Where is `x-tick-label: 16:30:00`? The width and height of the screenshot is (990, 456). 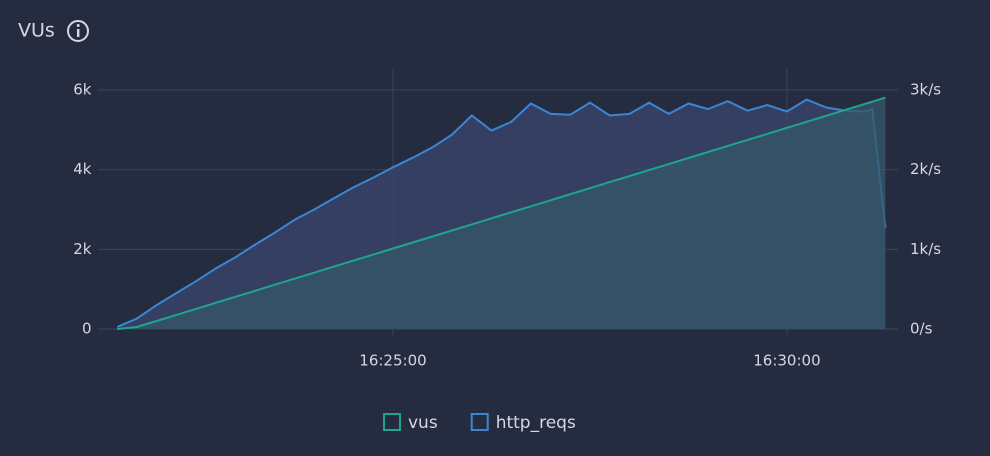
x-tick-label: 16:30:00 is located at coordinates (786, 361).